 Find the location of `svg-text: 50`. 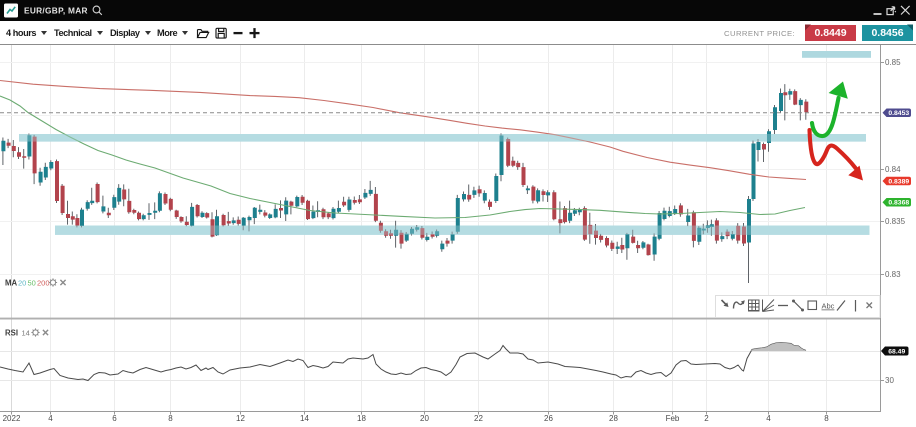

svg-text: 50 is located at coordinates (32, 283).